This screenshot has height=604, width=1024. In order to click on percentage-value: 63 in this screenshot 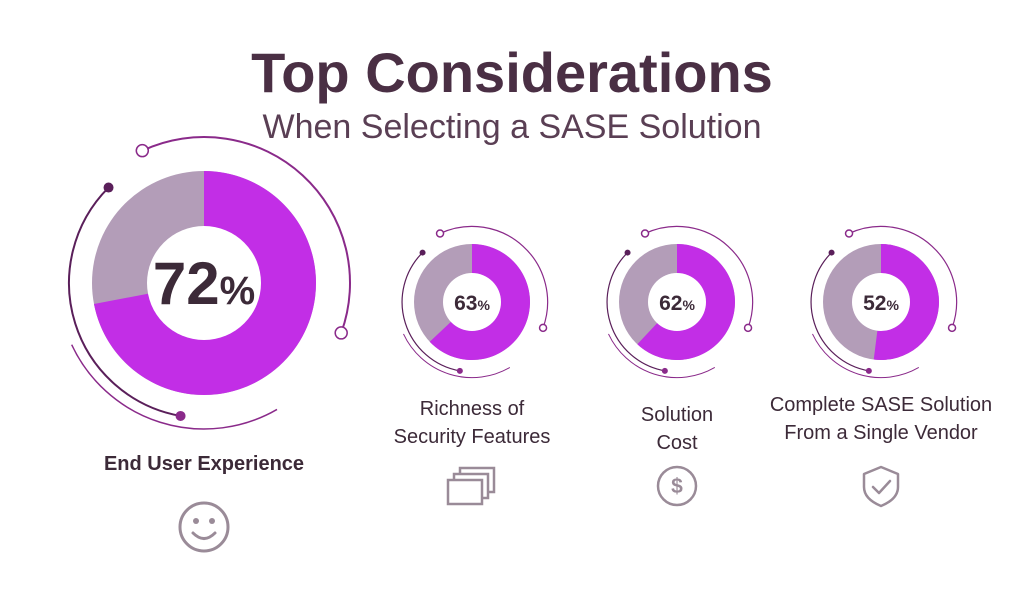, I will do `click(465, 303)`.